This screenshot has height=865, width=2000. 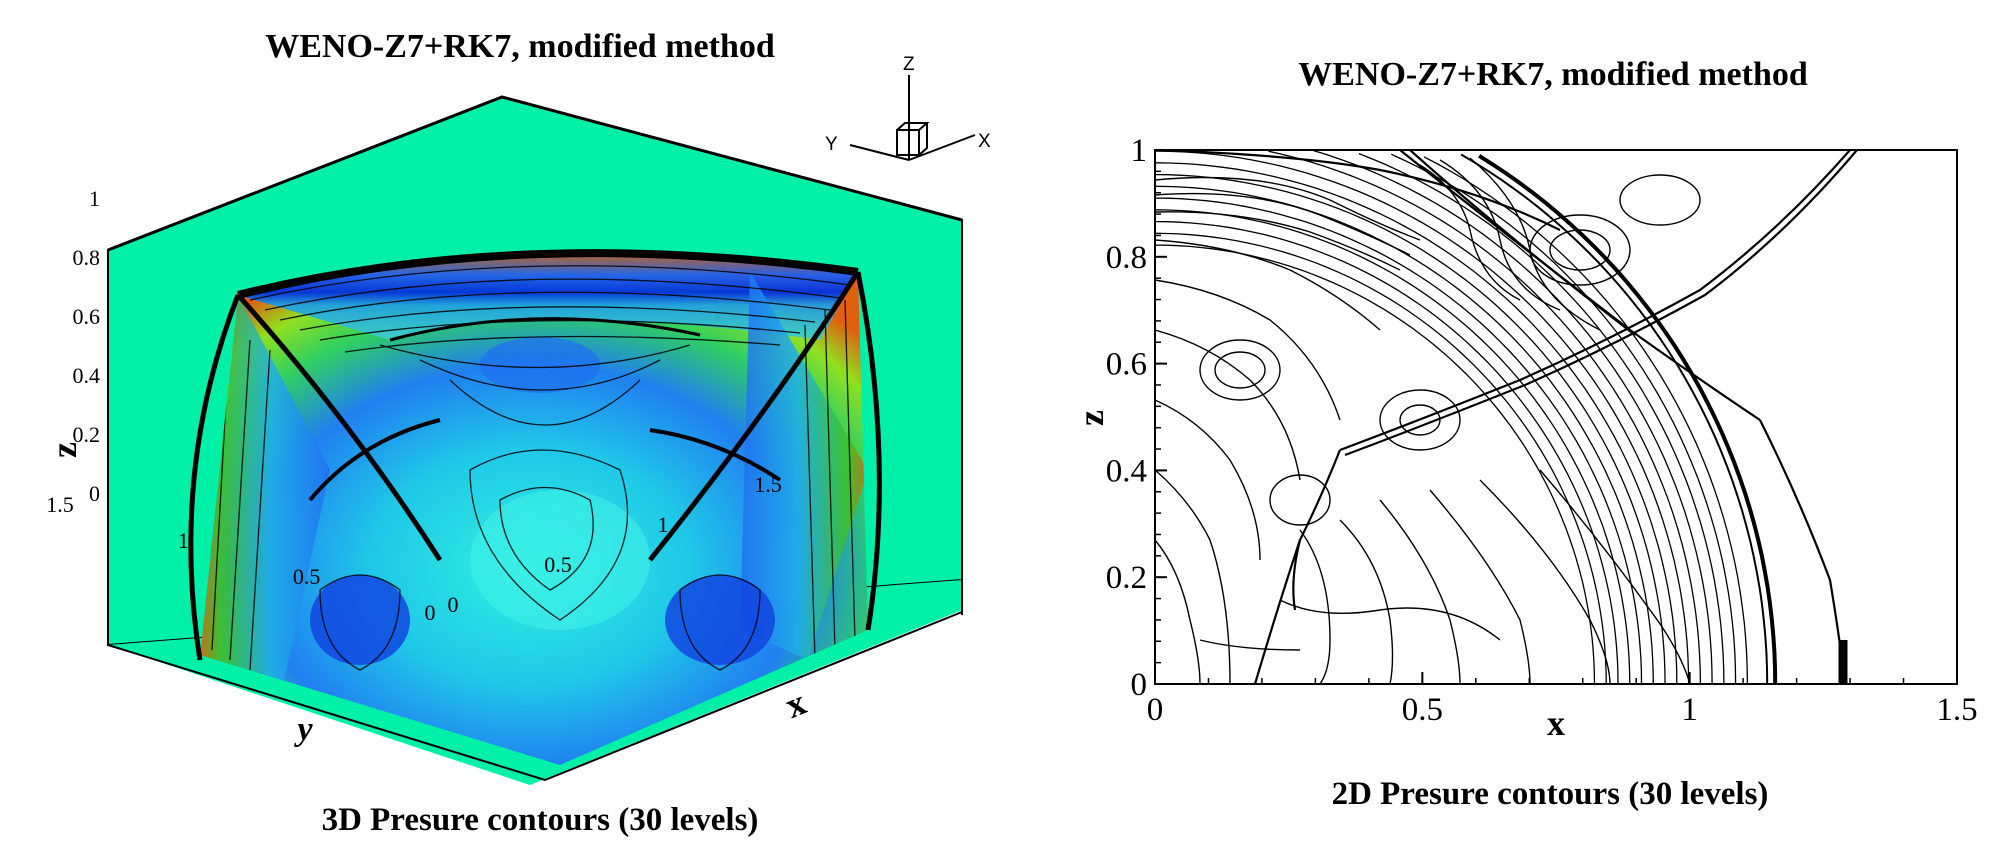 I want to click on x-axis-label-2d: x, so click(x=1556, y=723).